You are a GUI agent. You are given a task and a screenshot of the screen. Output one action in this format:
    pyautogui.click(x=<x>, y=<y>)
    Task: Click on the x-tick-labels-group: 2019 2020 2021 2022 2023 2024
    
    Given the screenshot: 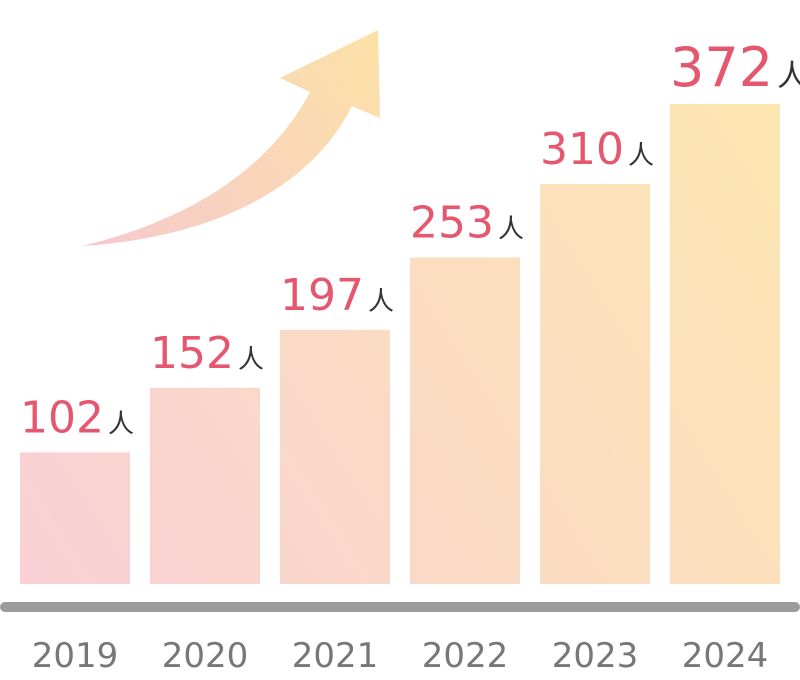 What is the action you would take?
    pyautogui.click(x=400, y=656)
    